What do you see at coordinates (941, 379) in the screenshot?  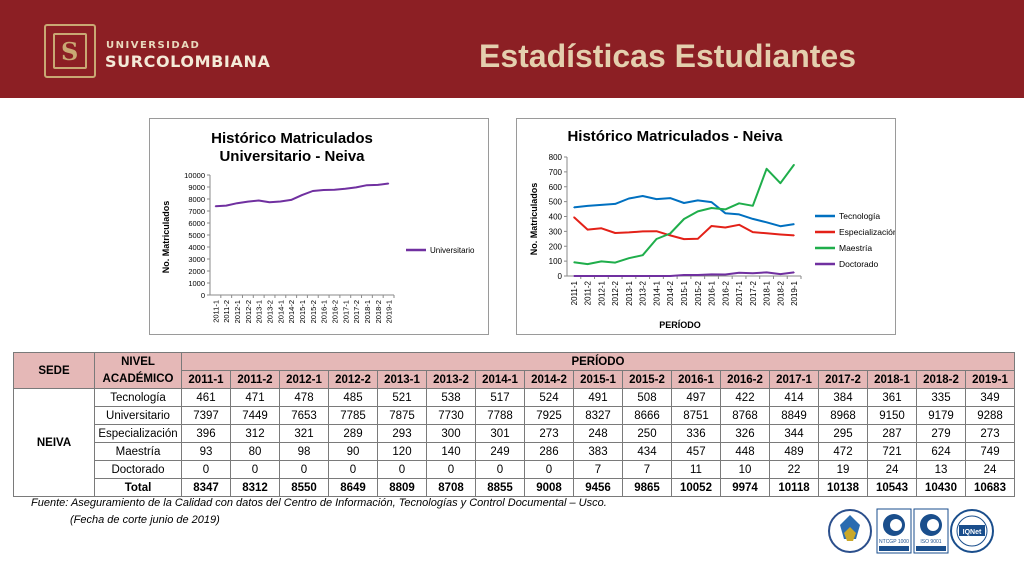 I see `period-header-cell: 2018-2` at bounding box center [941, 379].